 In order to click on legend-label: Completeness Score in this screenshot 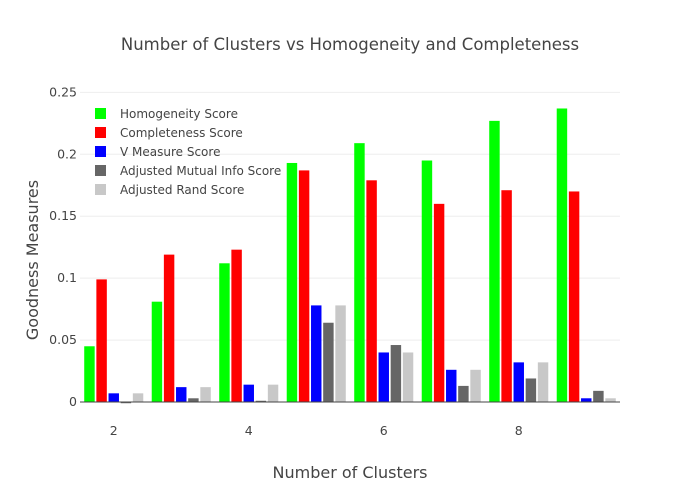, I will do `click(181, 133)`.